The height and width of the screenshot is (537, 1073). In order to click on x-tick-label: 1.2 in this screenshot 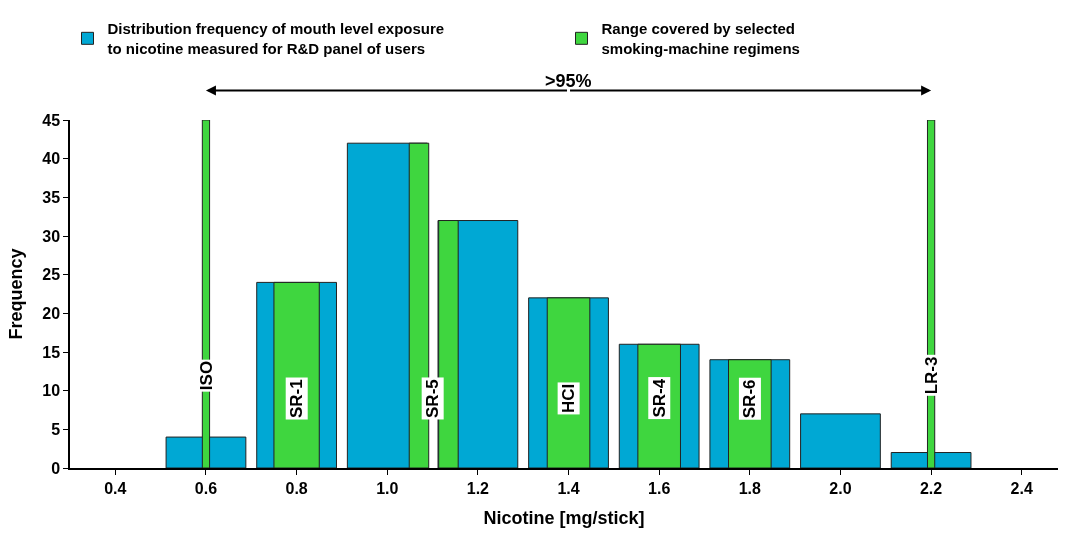, I will do `click(478, 488)`.